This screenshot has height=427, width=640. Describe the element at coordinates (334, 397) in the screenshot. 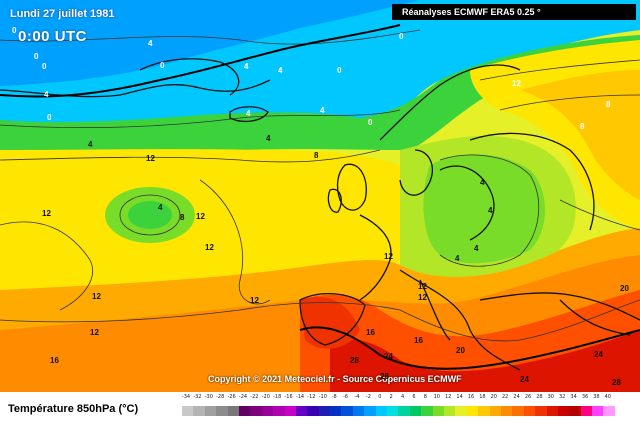

I see `legend-tick-label: -8` at that location.